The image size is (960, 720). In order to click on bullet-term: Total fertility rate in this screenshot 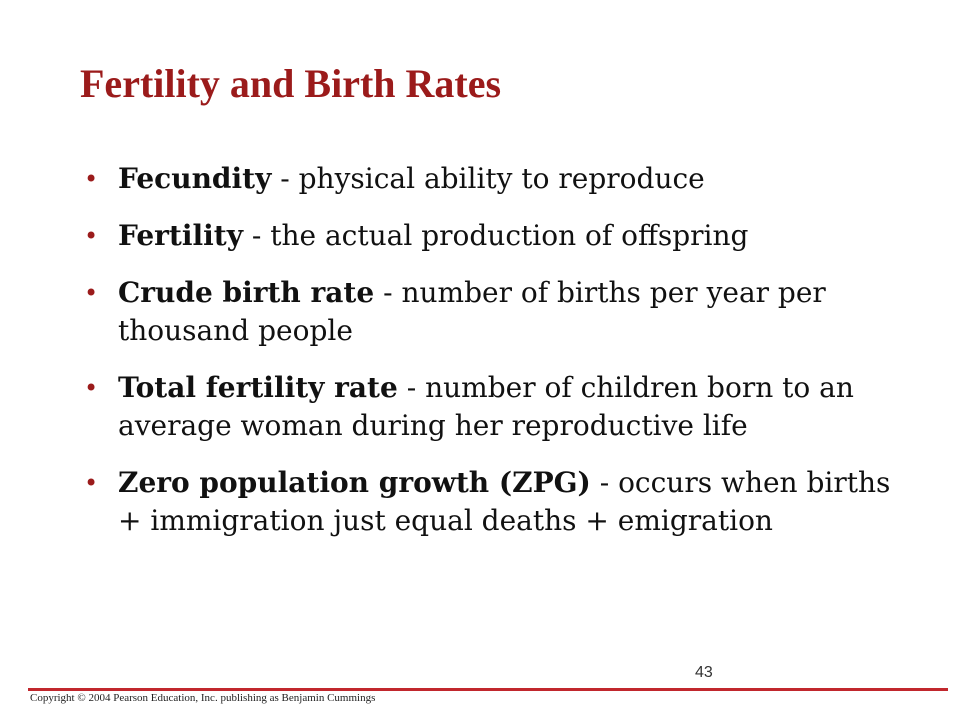, I will do `click(258, 387)`.